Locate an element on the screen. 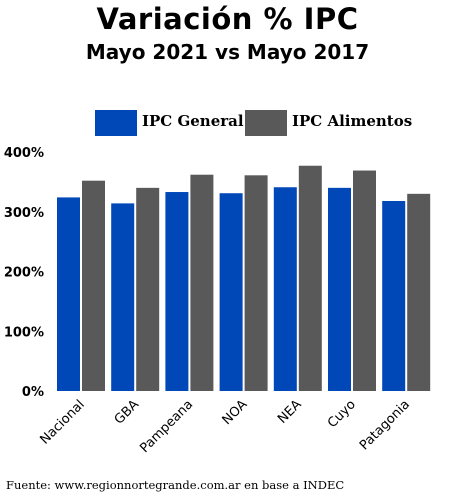 Image resolution: width=455 pixels, height=500 pixels. bar-ipc-alimentos-noa is located at coordinates (256, 283).